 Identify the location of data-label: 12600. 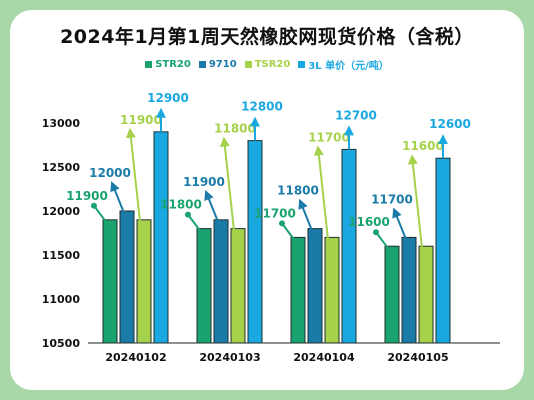
(450, 124).